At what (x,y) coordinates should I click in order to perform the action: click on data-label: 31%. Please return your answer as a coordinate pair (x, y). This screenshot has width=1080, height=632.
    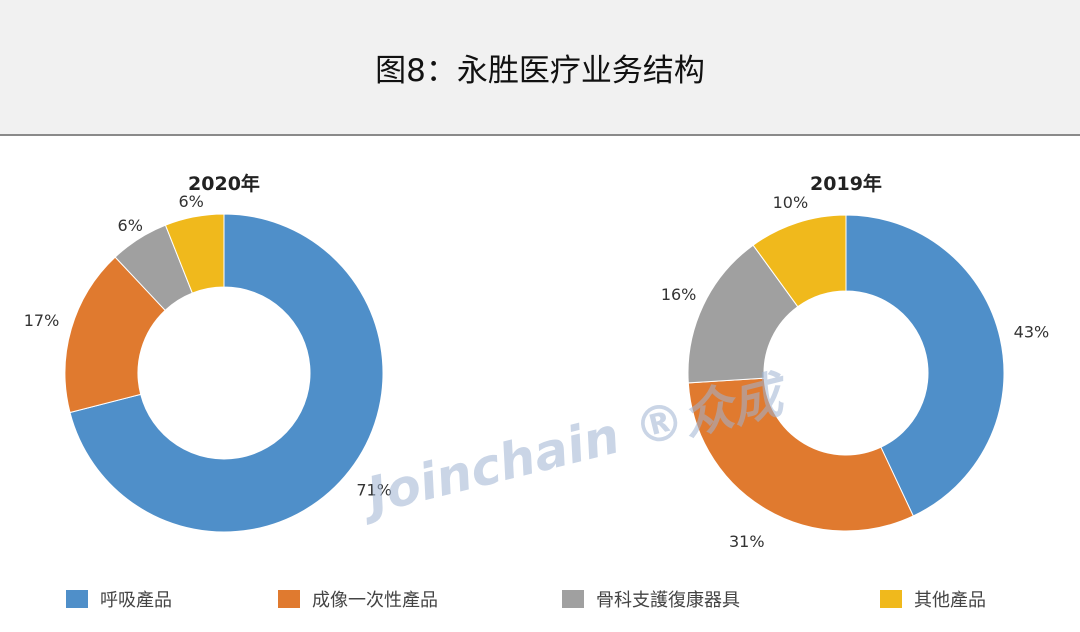
    Looking at the image, I should click on (747, 541).